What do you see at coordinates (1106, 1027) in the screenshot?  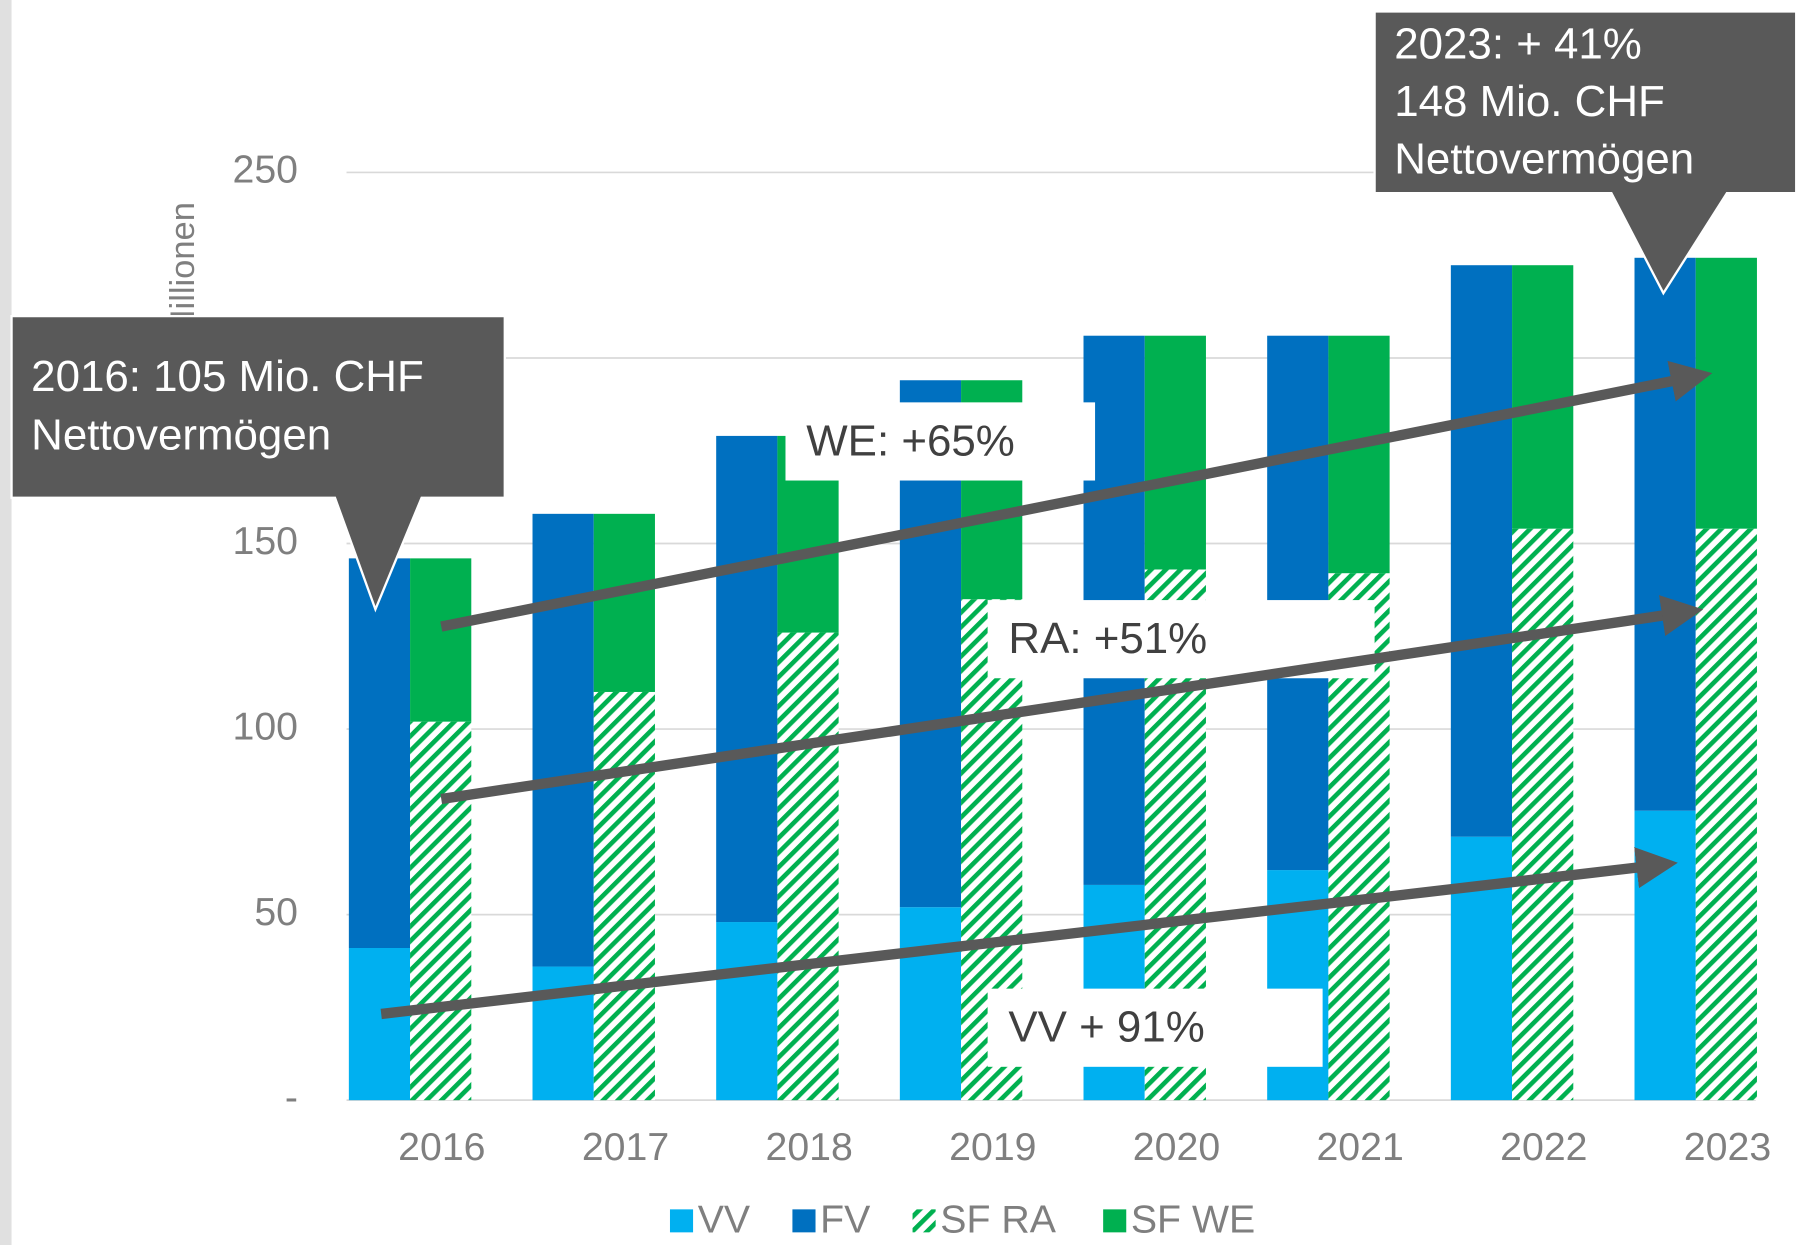 I see `annotation-text: VV + 91%` at bounding box center [1106, 1027].